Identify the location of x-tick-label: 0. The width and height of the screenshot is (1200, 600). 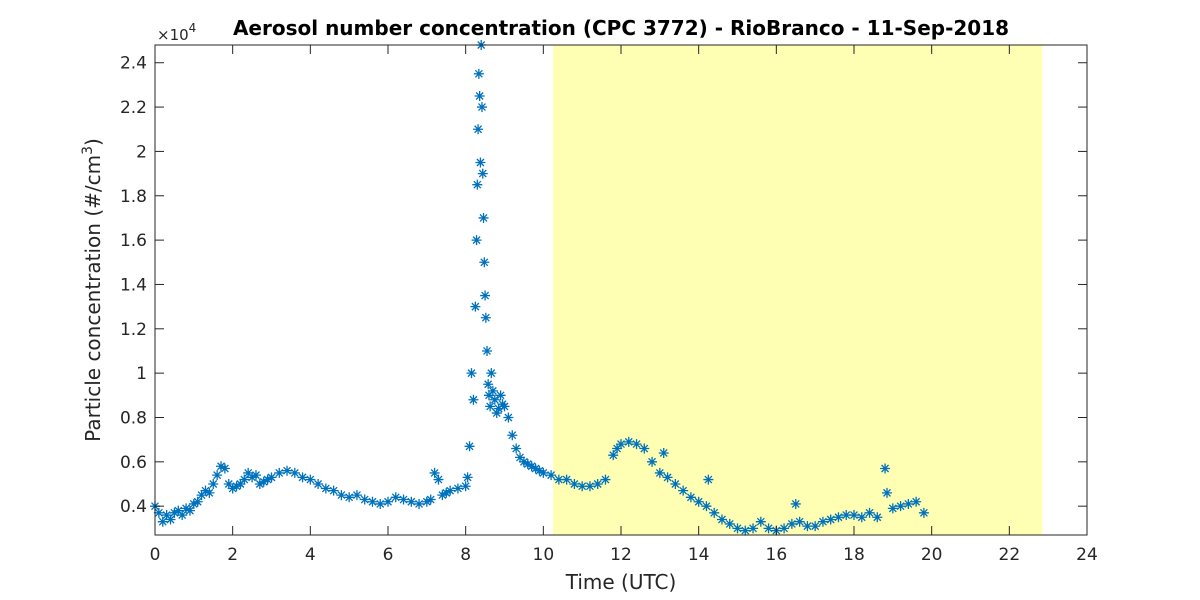
(155, 555).